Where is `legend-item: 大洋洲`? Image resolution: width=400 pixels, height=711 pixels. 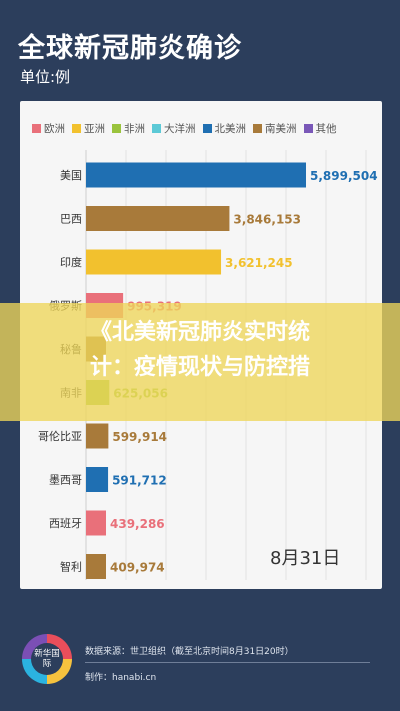 legend-item: 大洋洲 is located at coordinates (174, 128).